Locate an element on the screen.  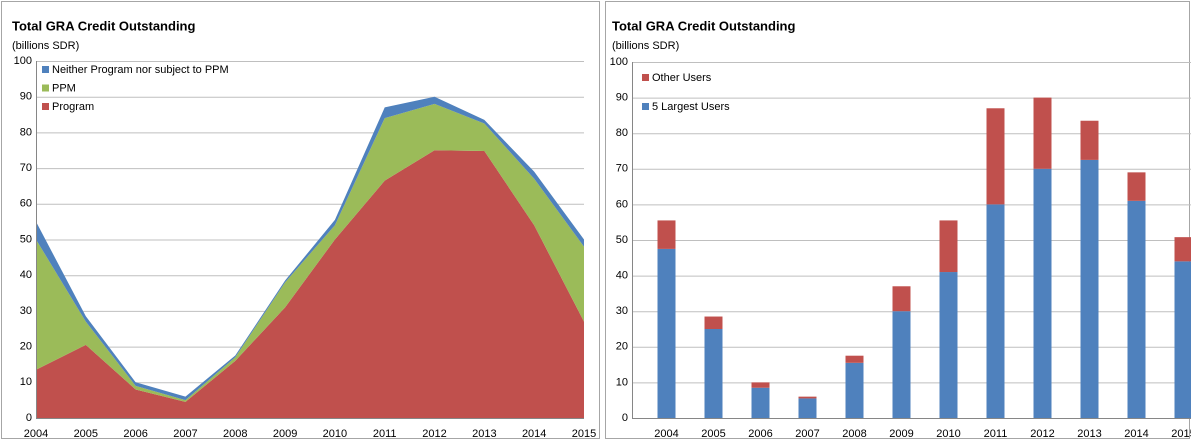
legend-label: 5 Largest Users is located at coordinates (691, 107).